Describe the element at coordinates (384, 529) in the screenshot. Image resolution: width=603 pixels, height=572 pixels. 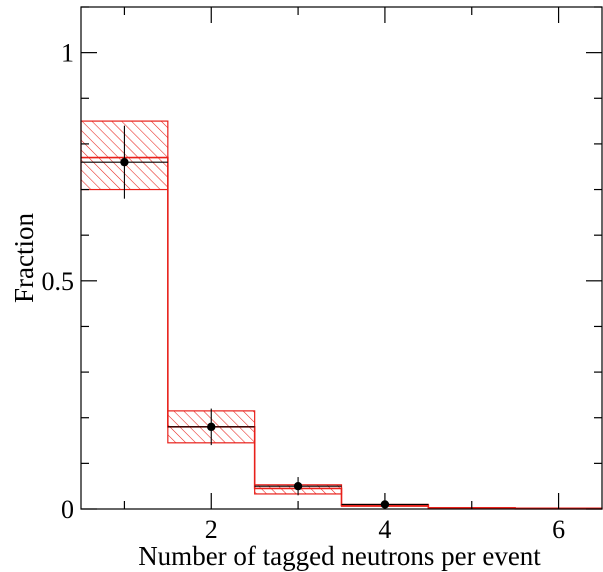
I see `x-tick-label: 4` at that location.